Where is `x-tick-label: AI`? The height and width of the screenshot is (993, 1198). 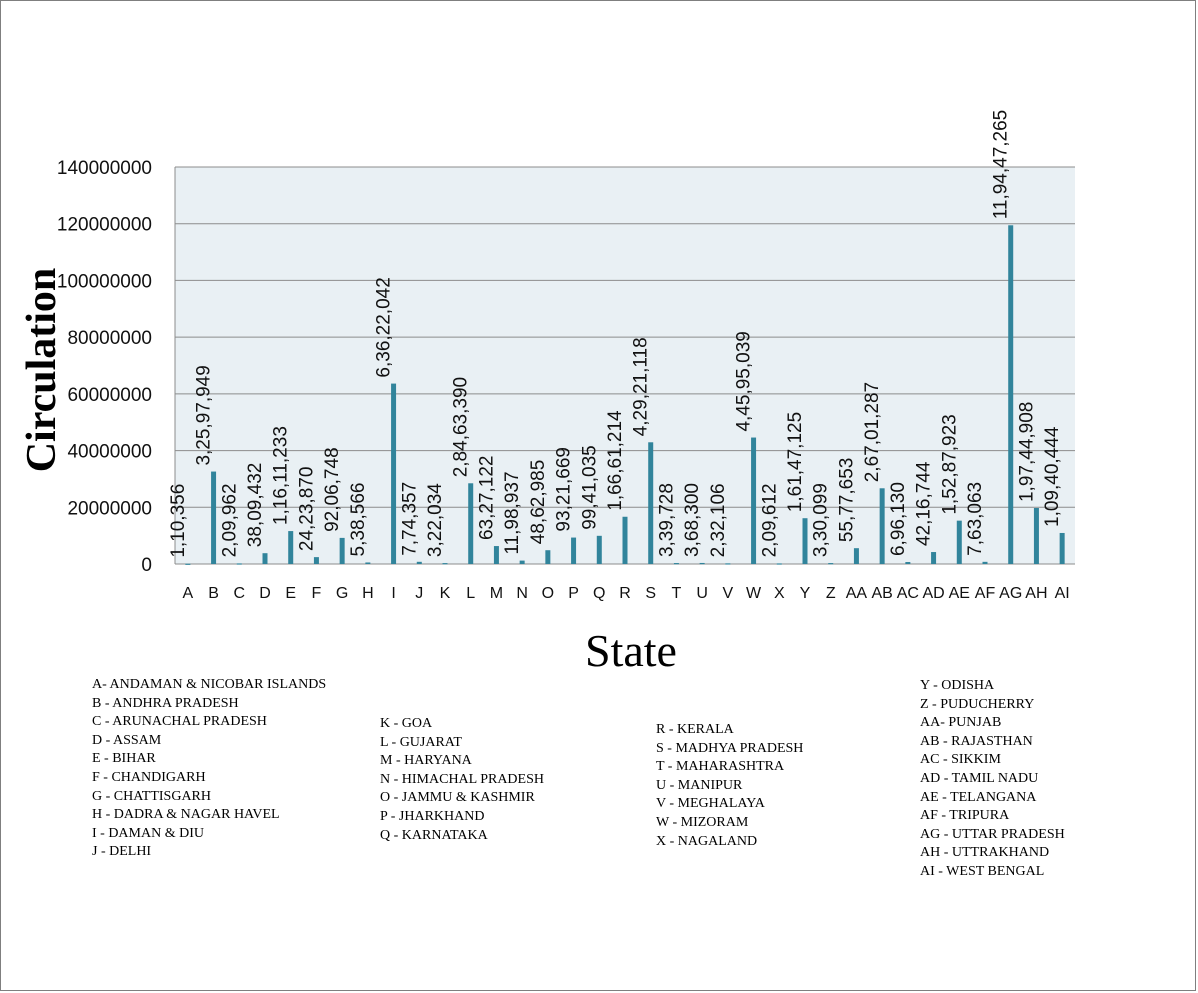
x-tick-label: AI is located at coordinates (1062, 593).